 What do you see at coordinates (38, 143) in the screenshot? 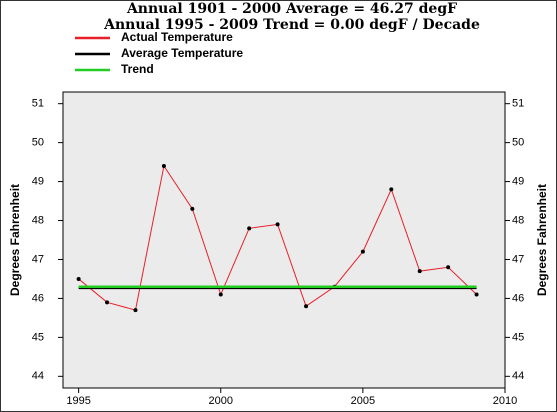
I see `y-tick-label: 50` at bounding box center [38, 143].